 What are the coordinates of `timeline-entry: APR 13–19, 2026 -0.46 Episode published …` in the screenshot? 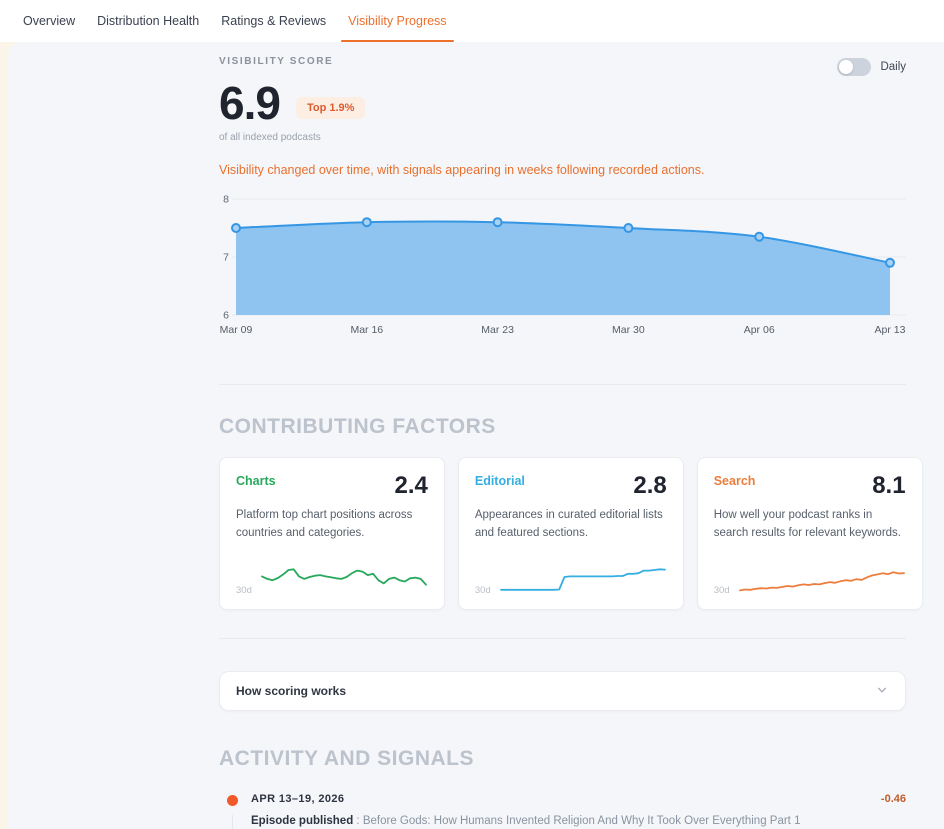 It's located at (562, 811).